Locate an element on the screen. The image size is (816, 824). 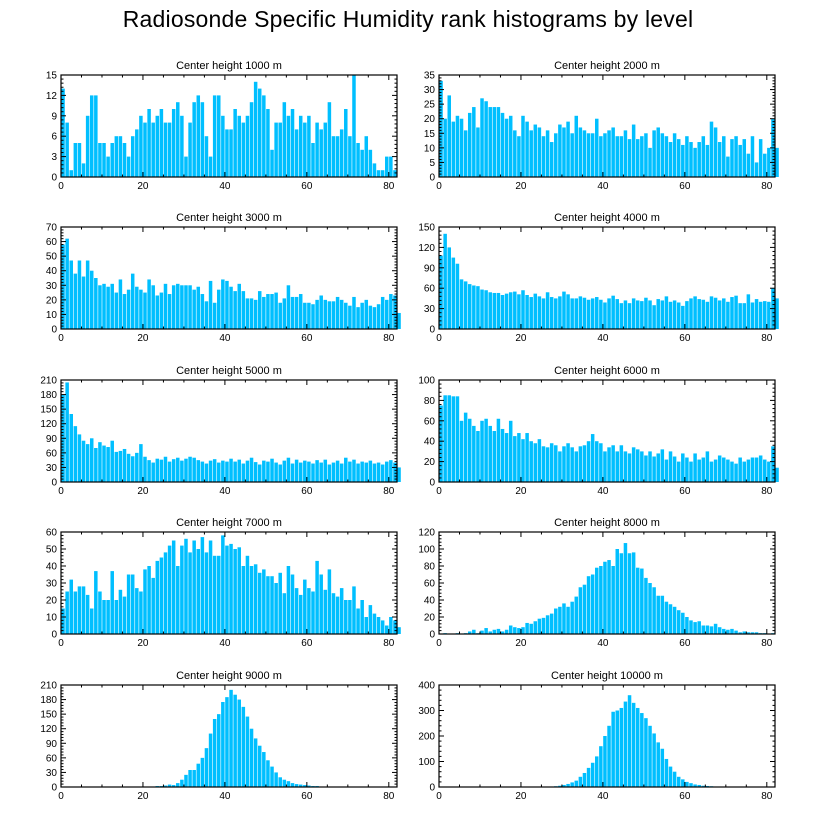
x-tick-label: 60 is located at coordinates (307, 643).